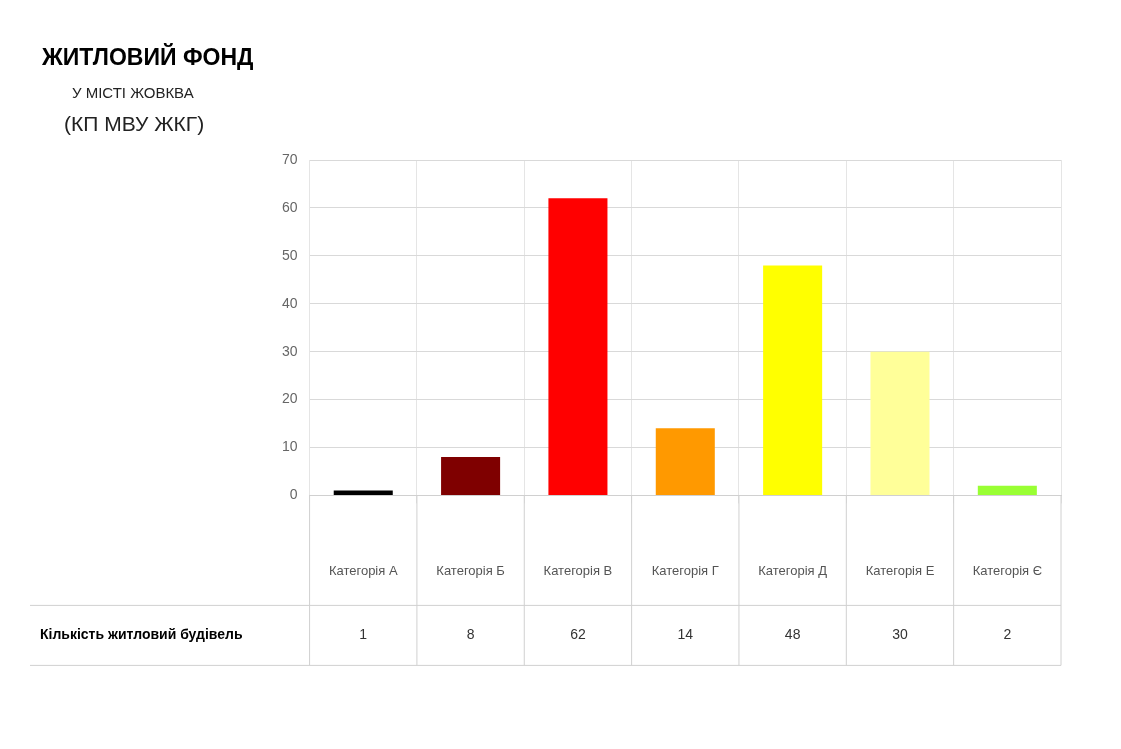 The image size is (1121, 749). Describe the element at coordinates (289, 302) in the screenshot. I see `y-tick-label: 40` at that location.